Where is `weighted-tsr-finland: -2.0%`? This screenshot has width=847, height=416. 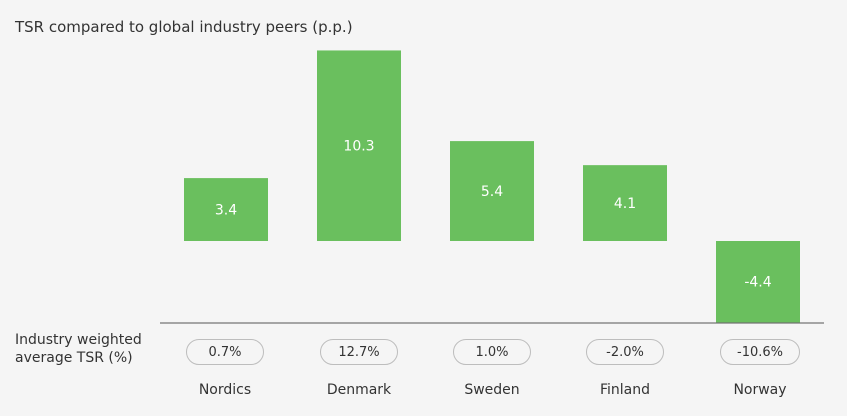
weighted-tsr-finland: -2.0% is located at coordinates (625, 352).